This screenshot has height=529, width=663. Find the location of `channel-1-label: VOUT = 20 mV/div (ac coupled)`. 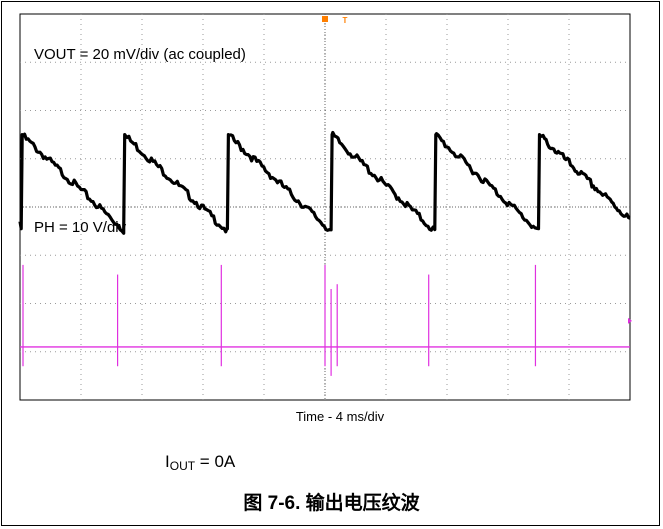

channel-1-label: VOUT = 20 mV/div (ac coupled) is located at coordinates (140, 54).